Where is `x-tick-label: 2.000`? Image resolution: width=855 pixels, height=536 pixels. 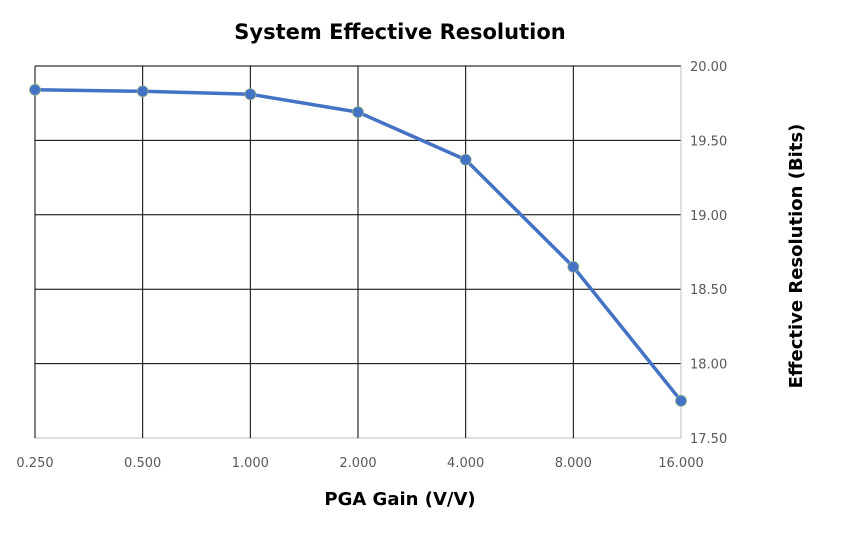
x-tick-label: 2.000 is located at coordinates (357, 463).